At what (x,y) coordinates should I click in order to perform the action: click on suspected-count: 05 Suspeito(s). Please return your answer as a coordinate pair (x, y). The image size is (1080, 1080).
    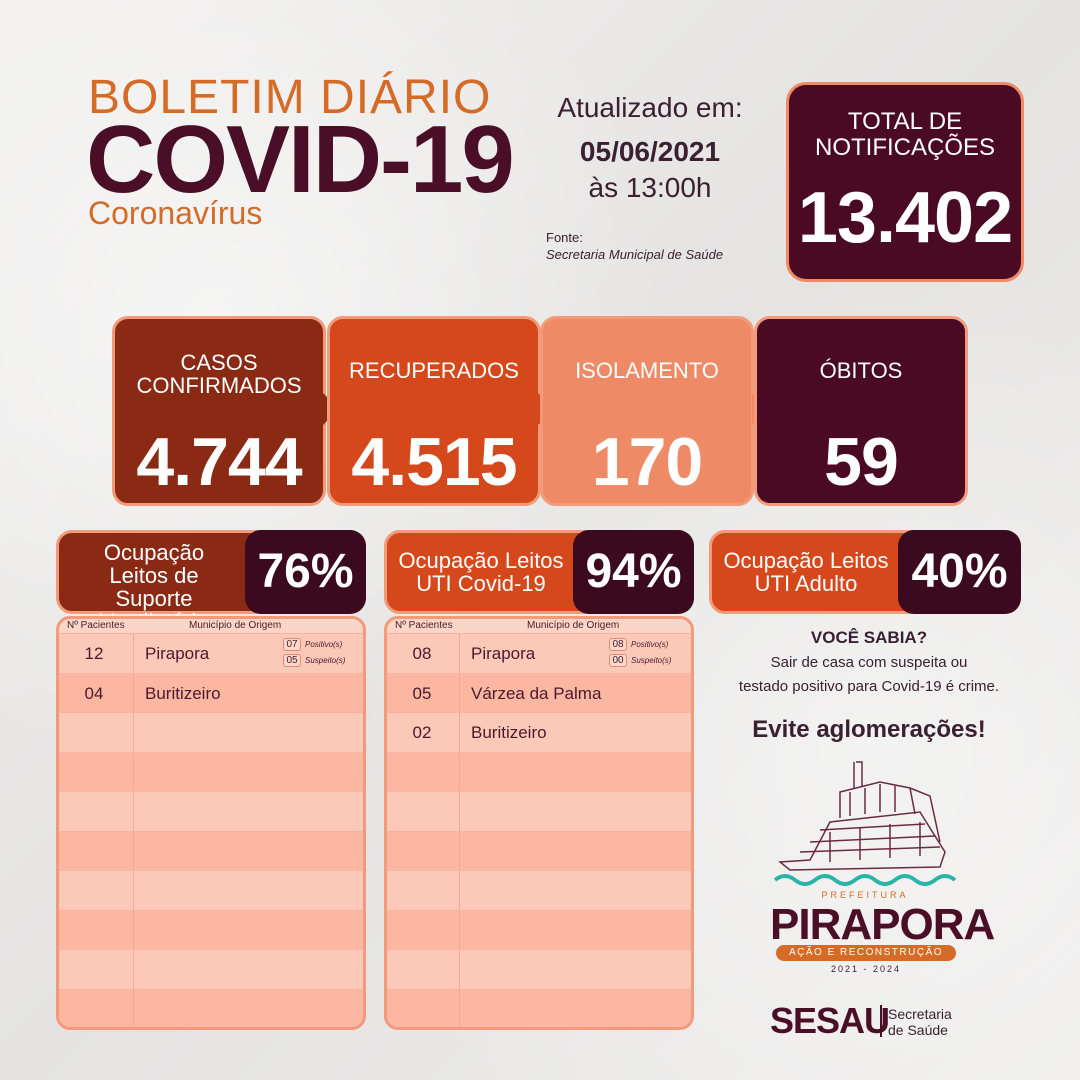
    Looking at the image, I should click on (314, 660).